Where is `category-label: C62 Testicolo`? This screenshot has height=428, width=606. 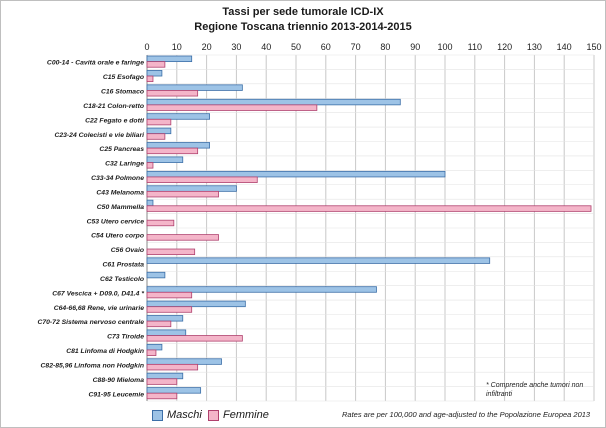
category-label: C62 Testicolo is located at coordinates (122, 279).